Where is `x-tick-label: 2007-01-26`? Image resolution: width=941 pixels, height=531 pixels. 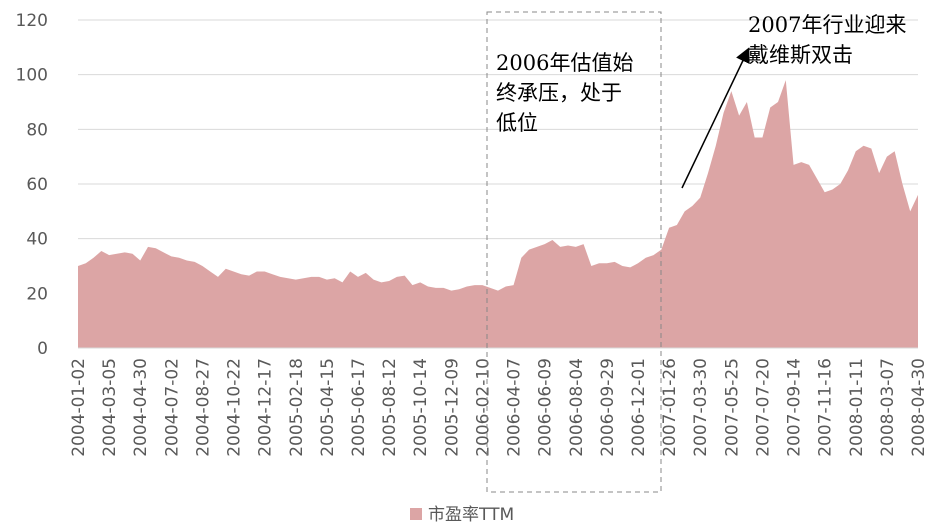 x-tick-label: 2007-01-26 is located at coordinates (670, 407).